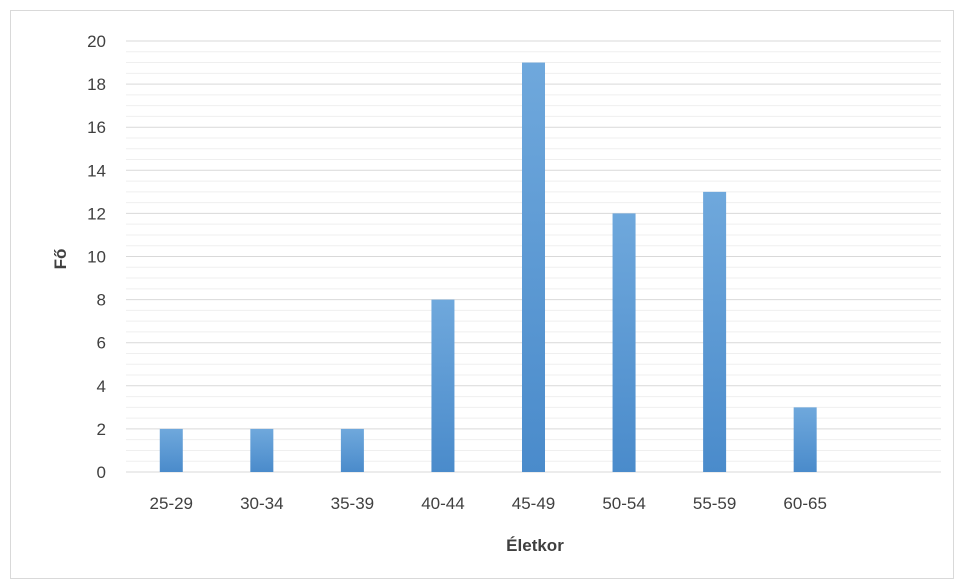  I want to click on x-tick-label: 25-29, so click(171, 503).